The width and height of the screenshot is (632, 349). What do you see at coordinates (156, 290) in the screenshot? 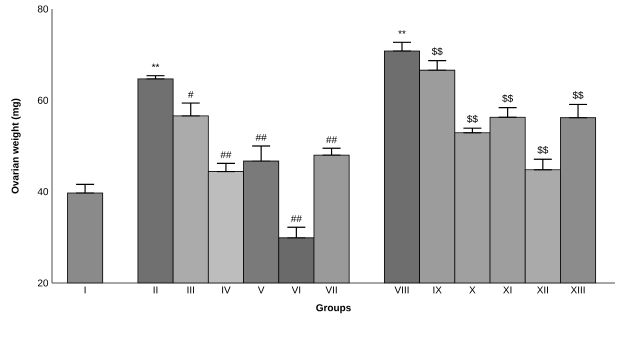
I see `x-tick-label: II` at bounding box center [156, 290].